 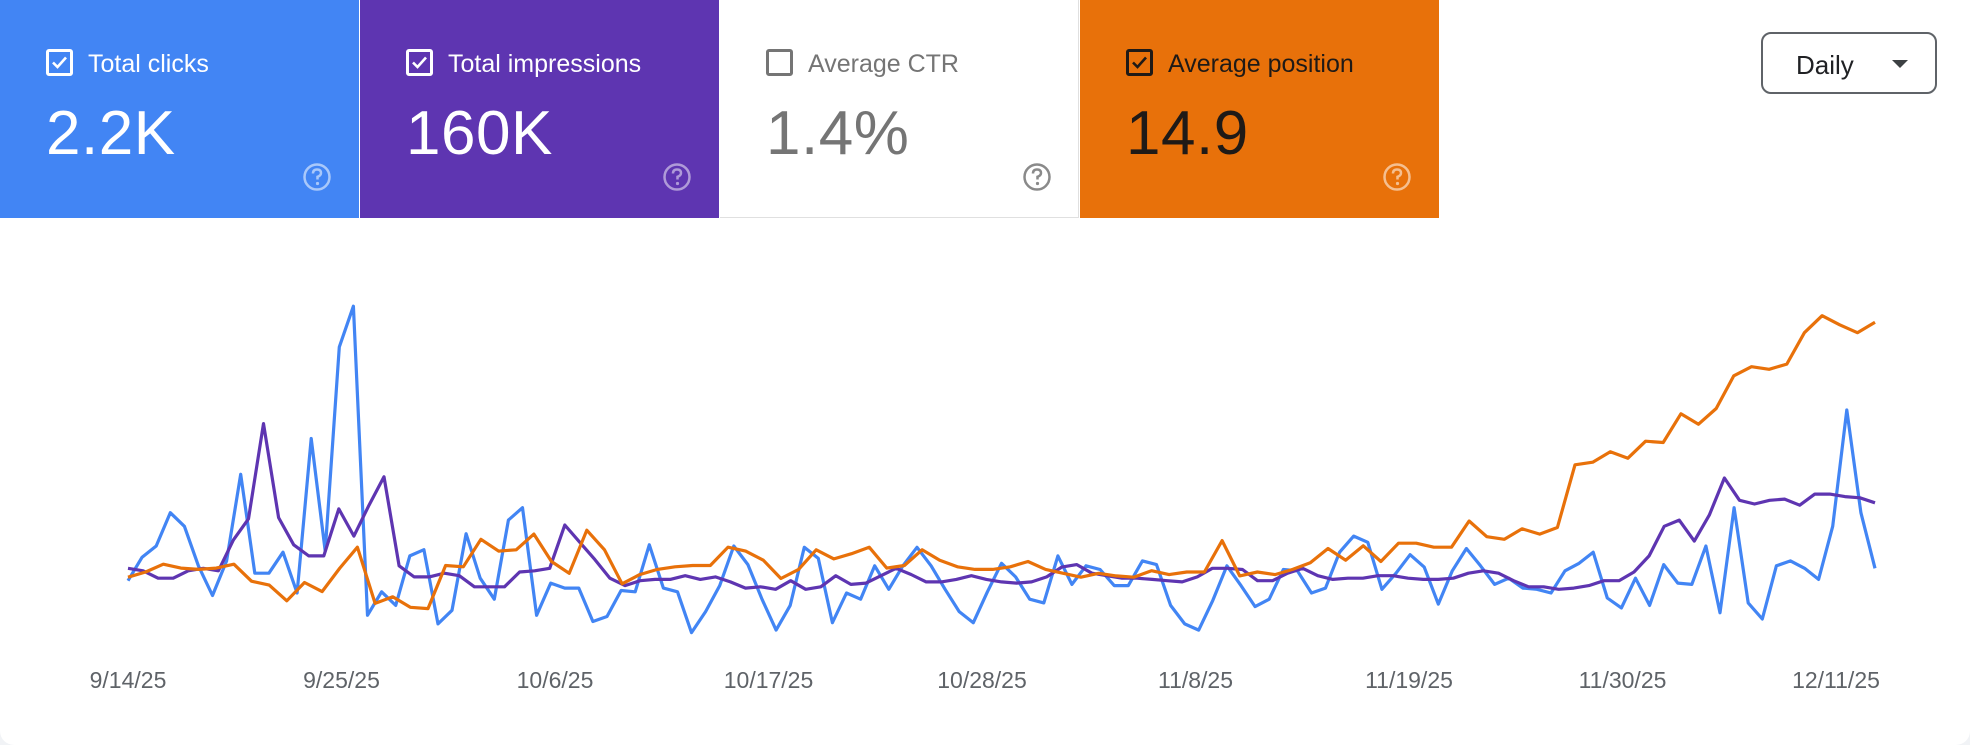 I want to click on x-tick-label: 11/19/25, so click(x=1409, y=680).